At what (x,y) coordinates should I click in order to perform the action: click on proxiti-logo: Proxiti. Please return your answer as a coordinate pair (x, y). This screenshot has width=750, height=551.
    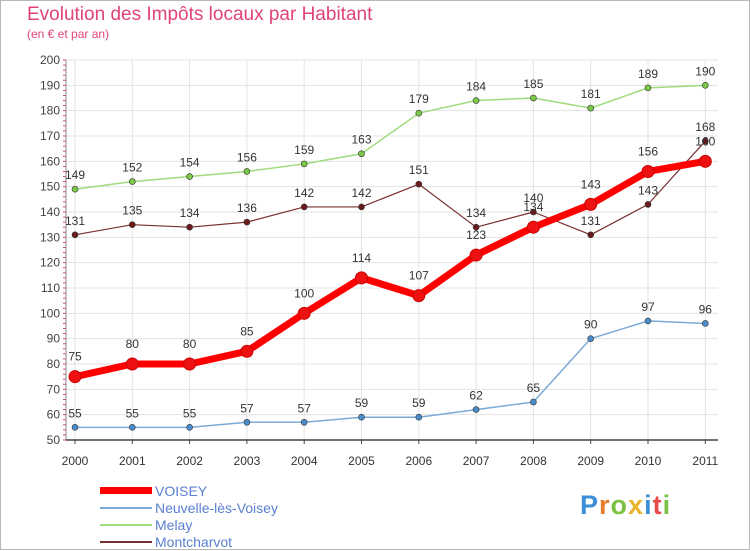
    Looking at the image, I should click on (625, 505).